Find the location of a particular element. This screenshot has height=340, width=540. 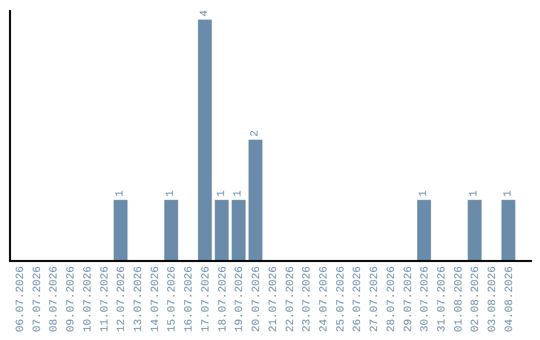

x-tick-label: 21.07.2026 is located at coordinates (274, 299).